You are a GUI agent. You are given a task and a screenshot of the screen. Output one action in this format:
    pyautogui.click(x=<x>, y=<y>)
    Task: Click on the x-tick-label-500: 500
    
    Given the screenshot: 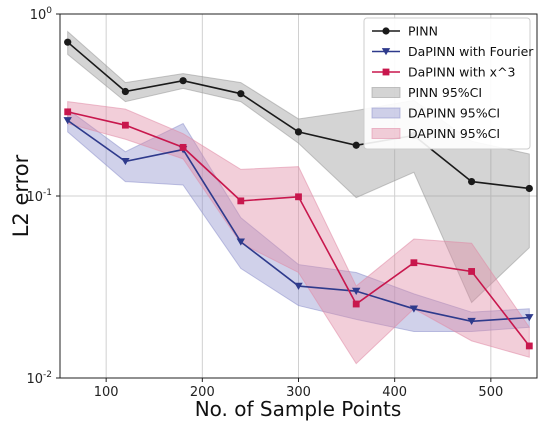 What is the action you would take?
    pyautogui.click(x=490, y=392)
    